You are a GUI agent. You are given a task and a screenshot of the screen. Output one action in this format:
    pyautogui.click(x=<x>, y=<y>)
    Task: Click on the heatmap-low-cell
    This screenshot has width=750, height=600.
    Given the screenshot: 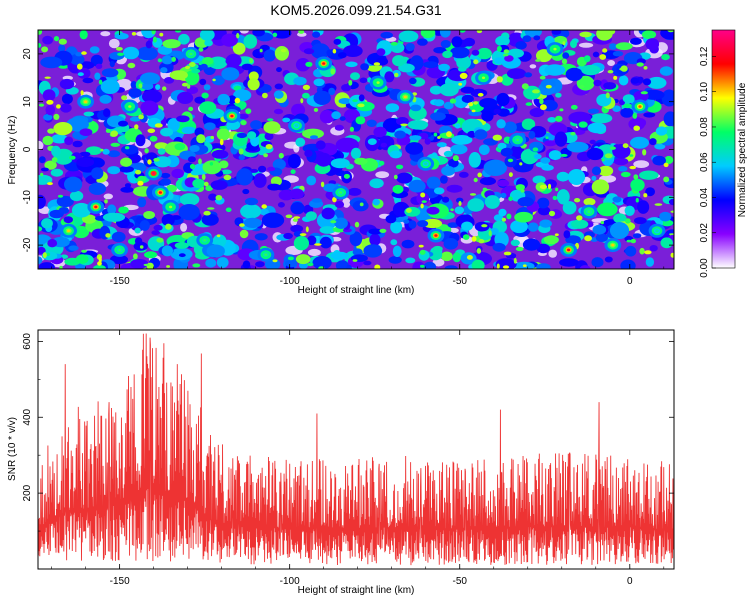 What is the action you would take?
    pyautogui.click(x=533, y=66)
    